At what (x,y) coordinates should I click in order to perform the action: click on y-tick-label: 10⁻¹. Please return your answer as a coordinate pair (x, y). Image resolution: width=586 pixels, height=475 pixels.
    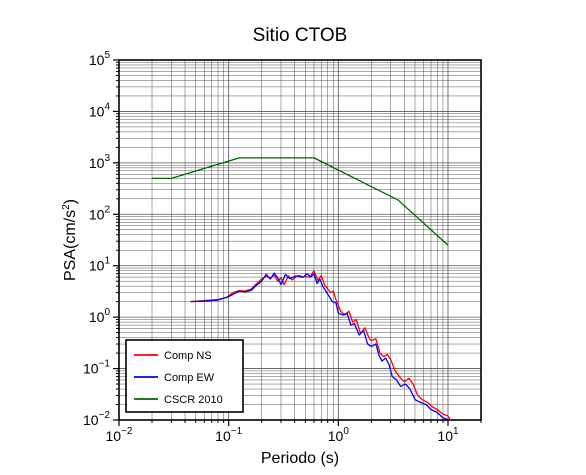
    Looking at the image, I should click on (96, 368).